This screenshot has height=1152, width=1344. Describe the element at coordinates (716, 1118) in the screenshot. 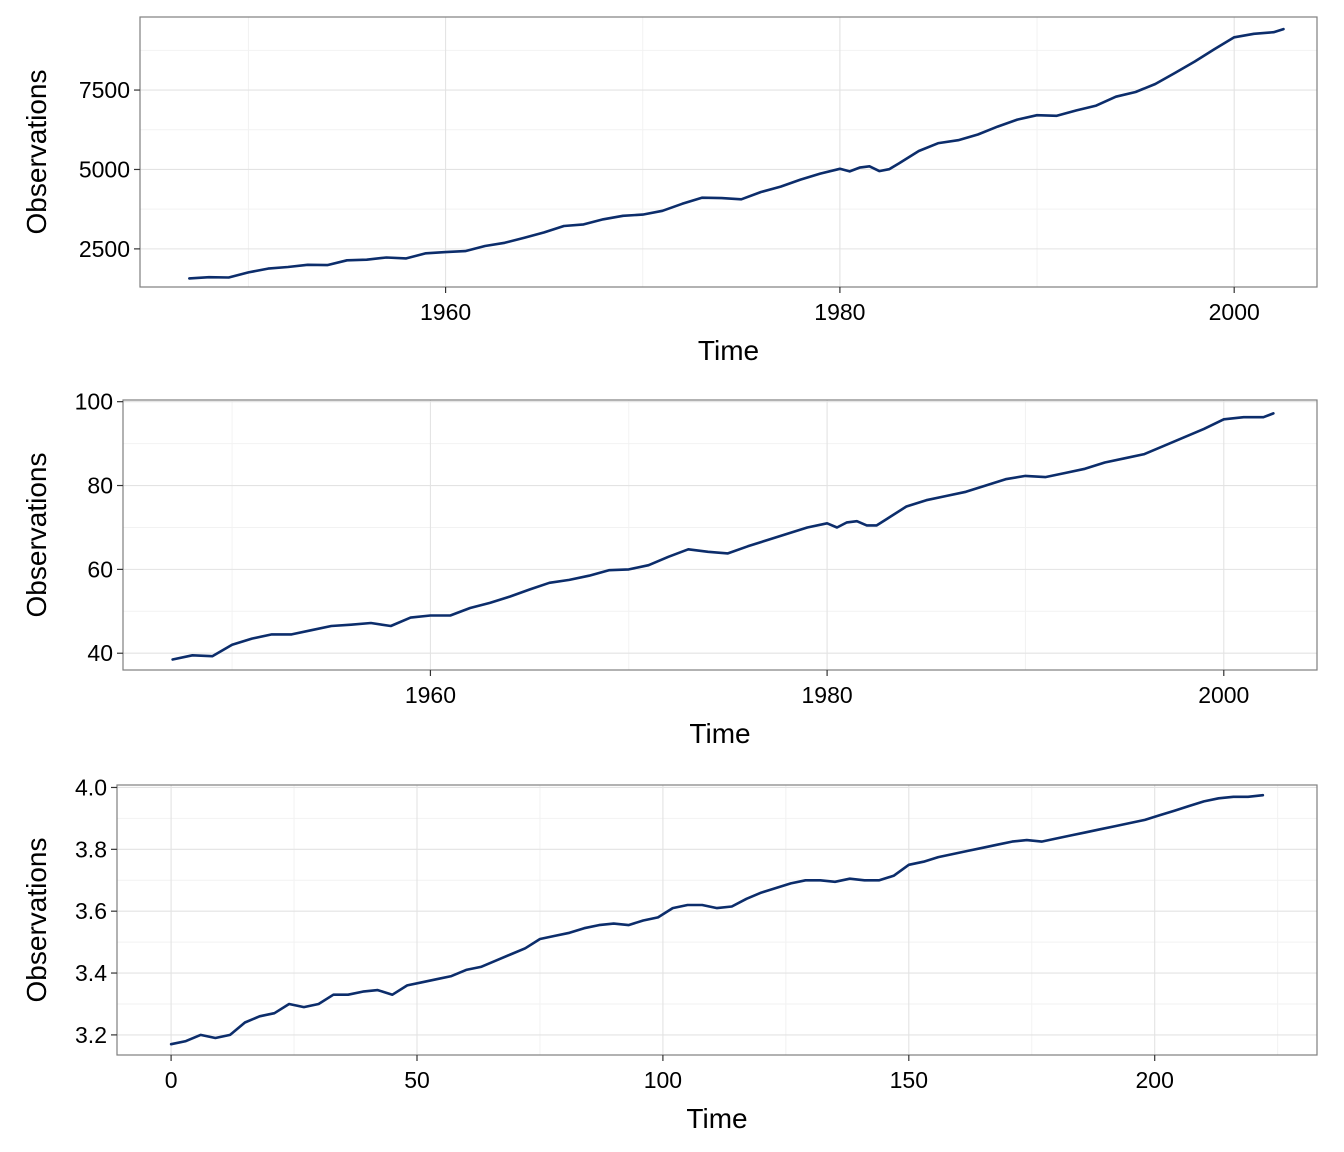

I see `panel-3-x-axis-title: Time` at that location.